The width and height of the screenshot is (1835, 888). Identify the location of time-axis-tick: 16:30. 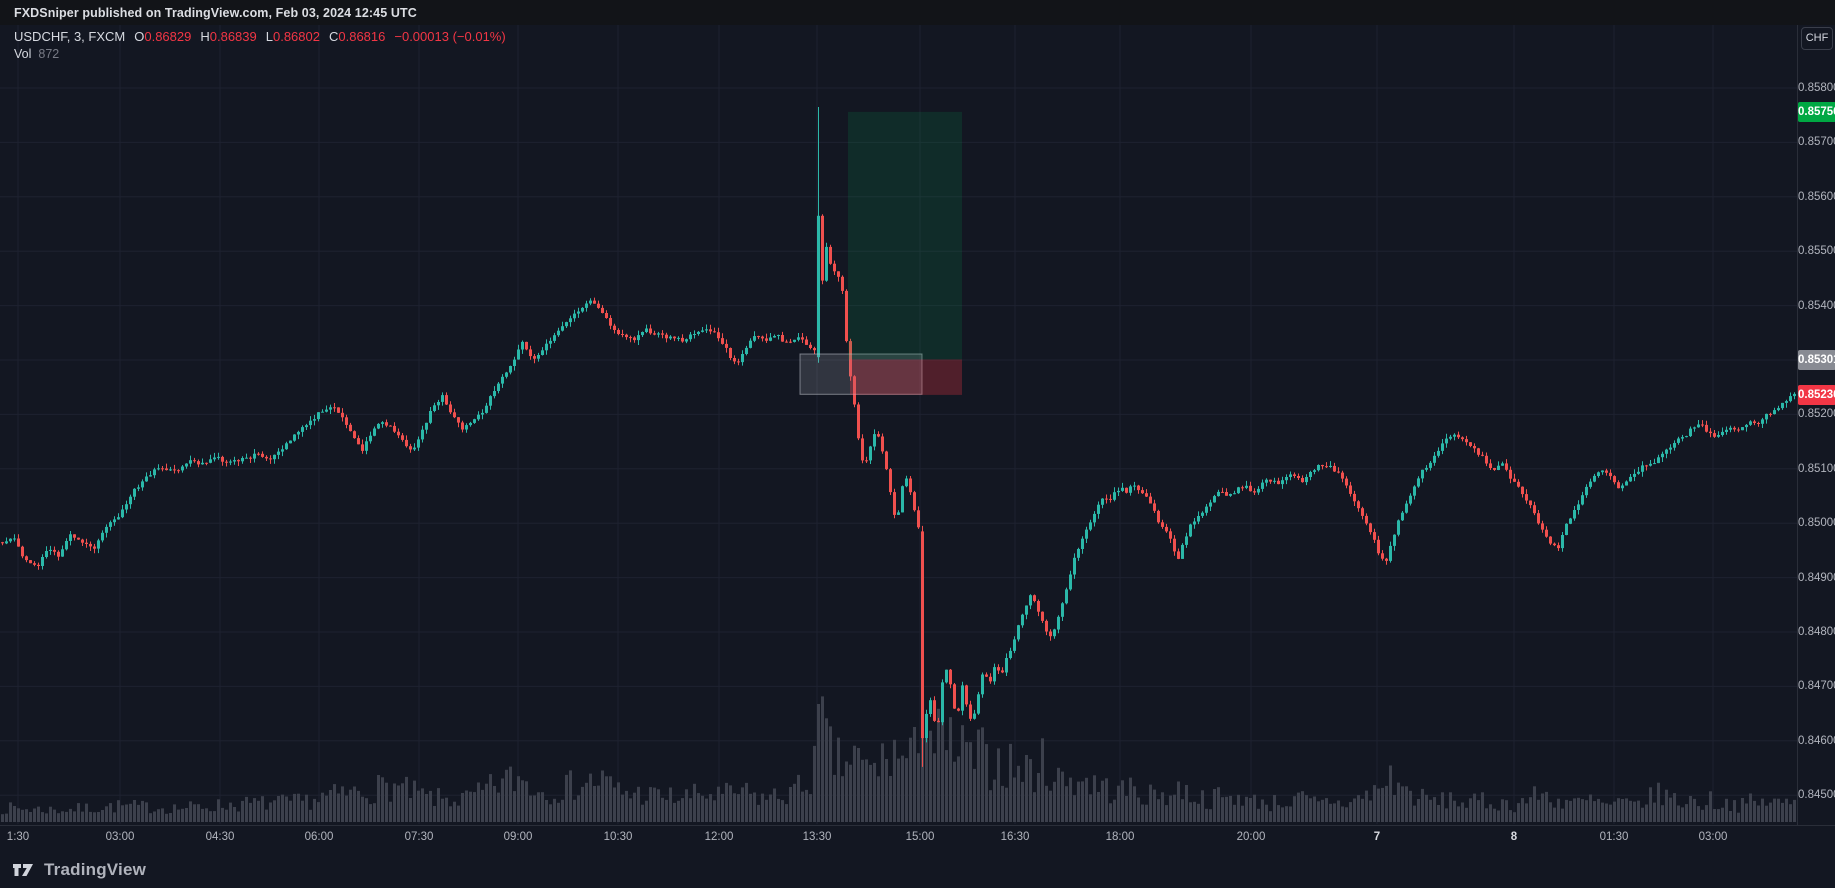
(1015, 837).